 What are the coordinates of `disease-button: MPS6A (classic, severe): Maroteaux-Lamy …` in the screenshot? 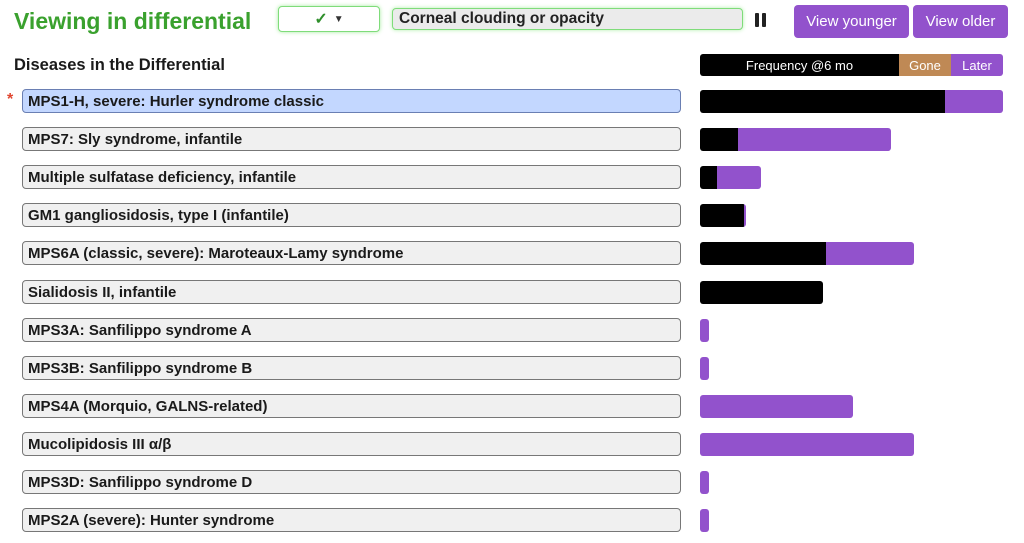 It's located at (351, 253).